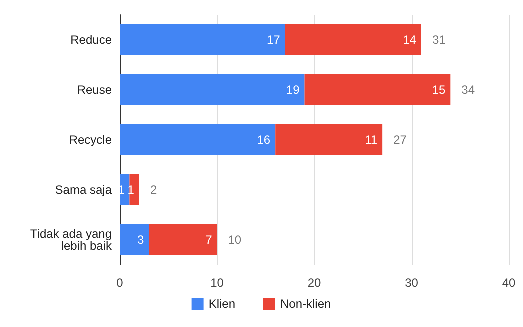 The width and height of the screenshot is (523, 327). Describe the element at coordinates (217, 283) in the screenshot. I see `x-tick-label: 10` at that location.